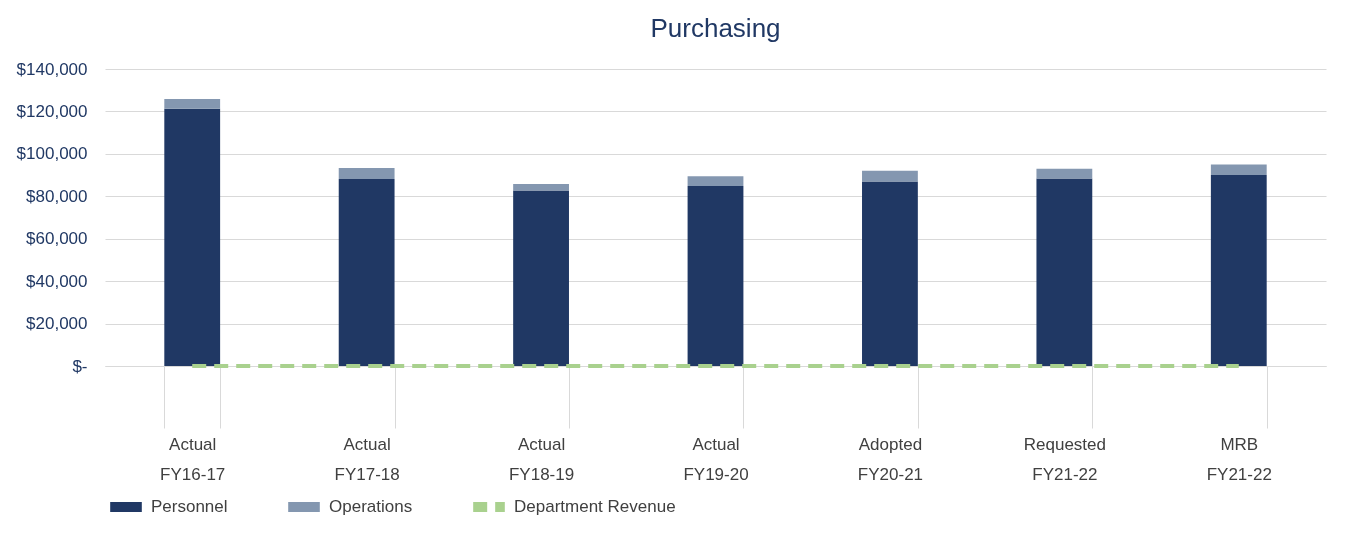 Image resolution: width=1358 pixels, height=541 pixels. Describe the element at coordinates (1064, 459) in the screenshot. I see `x-tick-label: Requested FY21-22` at that location.